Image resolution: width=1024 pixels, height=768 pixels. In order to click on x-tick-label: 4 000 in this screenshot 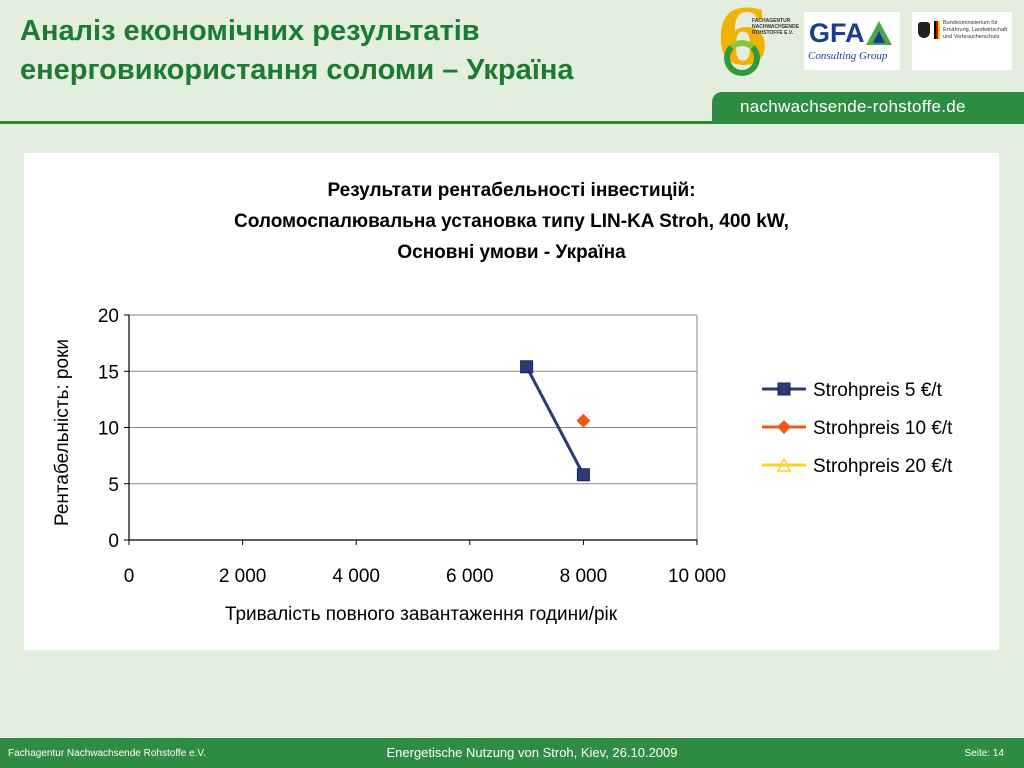, I will do `click(356, 576)`.